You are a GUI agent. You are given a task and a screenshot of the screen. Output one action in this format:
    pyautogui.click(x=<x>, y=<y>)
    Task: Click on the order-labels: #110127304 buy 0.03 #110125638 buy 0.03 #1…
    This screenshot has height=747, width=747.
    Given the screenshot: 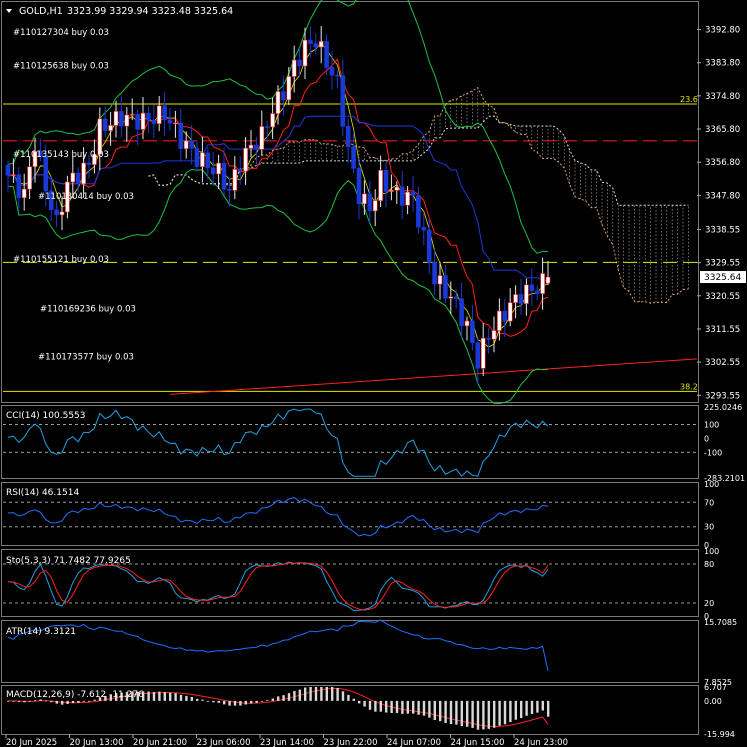 What is the action you would take?
    pyautogui.click(x=74, y=195)
    